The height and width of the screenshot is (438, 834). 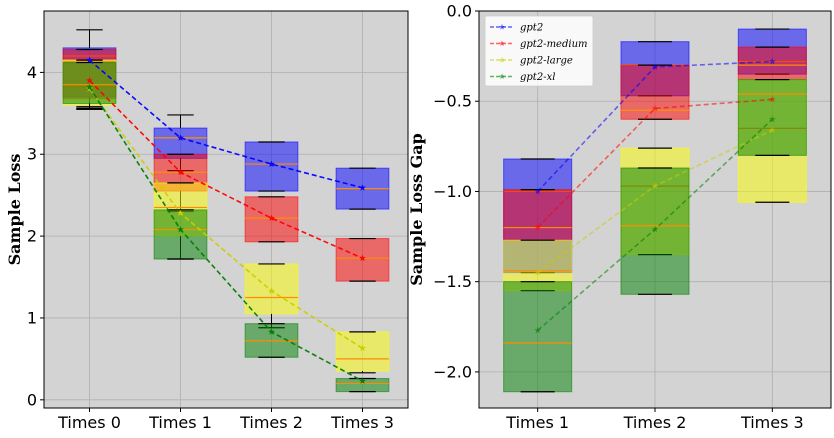 I want to click on legend-label-gpt2-large: gpt2-large, so click(x=546, y=61).